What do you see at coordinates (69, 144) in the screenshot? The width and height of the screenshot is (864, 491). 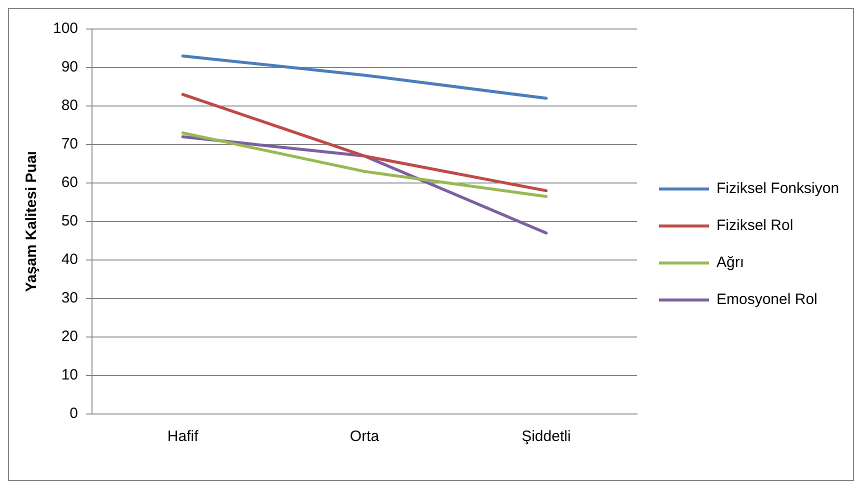 I see `y-tick-label: 70` at bounding box center [69, 144].